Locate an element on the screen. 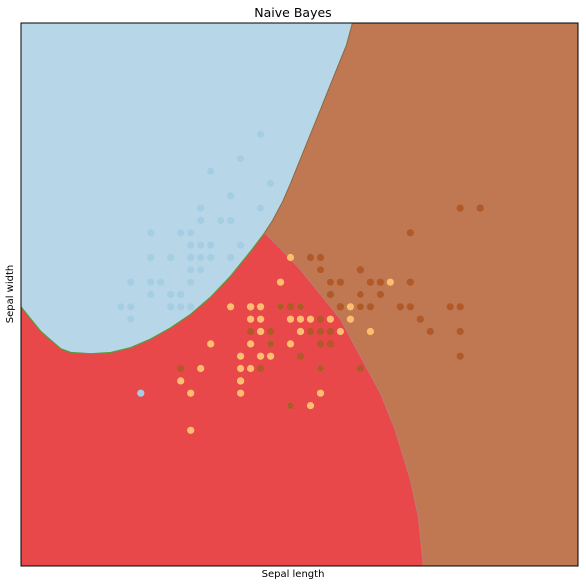 This screenshot has width=586, height=588. y-axis-label: Sepal width is located at coordinates (10, 294).